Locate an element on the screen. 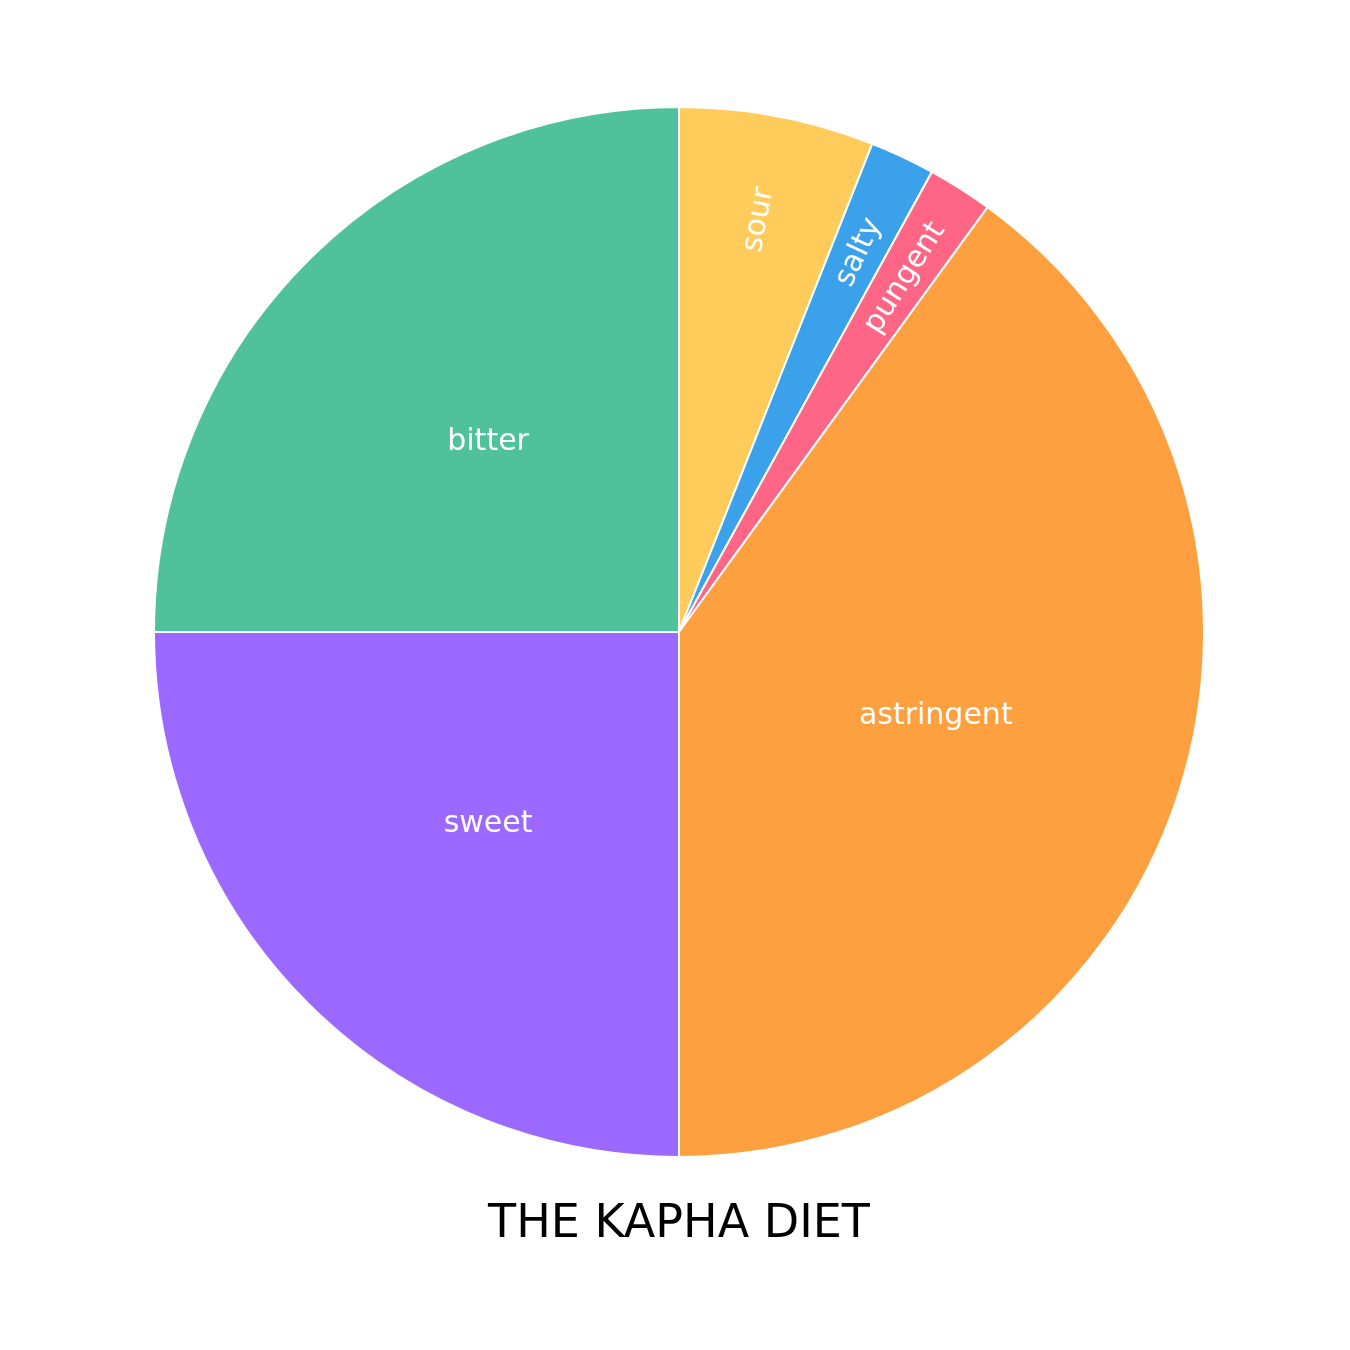  slice-label: sour is located at coordinates (756, 219).